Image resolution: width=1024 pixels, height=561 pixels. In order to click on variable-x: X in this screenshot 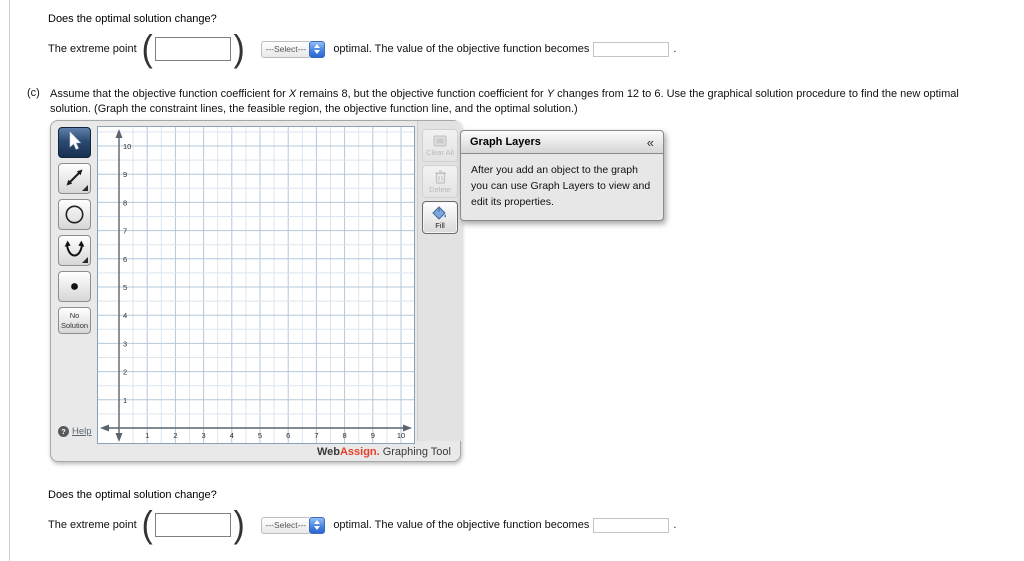, I will do `click(292, 94)`.